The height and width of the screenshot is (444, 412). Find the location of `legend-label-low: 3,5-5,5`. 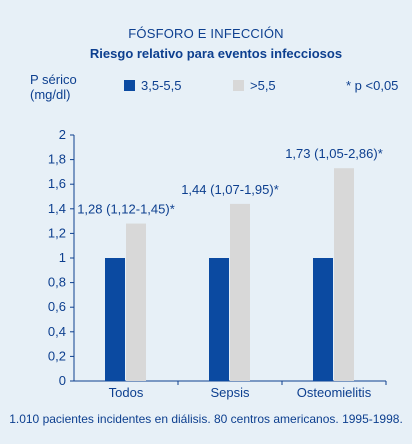

legend-label-low: 3,5-5,5 is located at coordinates (161, 85).